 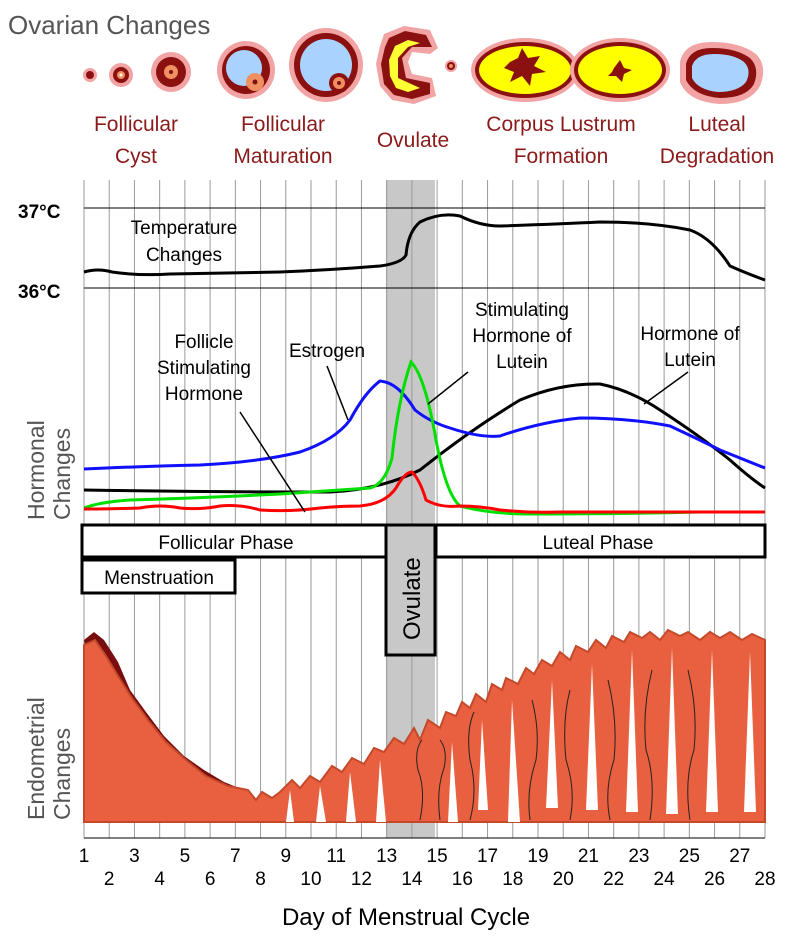 I want to click on stage-label-corpus-l2: Formation, so click(x=561, y=156).